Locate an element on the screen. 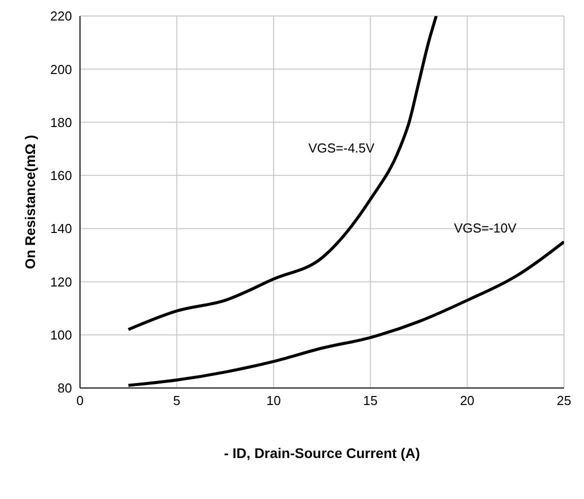 The image size is (584, 499). y-tick-label: 100 is located at coordinates (61, 334).